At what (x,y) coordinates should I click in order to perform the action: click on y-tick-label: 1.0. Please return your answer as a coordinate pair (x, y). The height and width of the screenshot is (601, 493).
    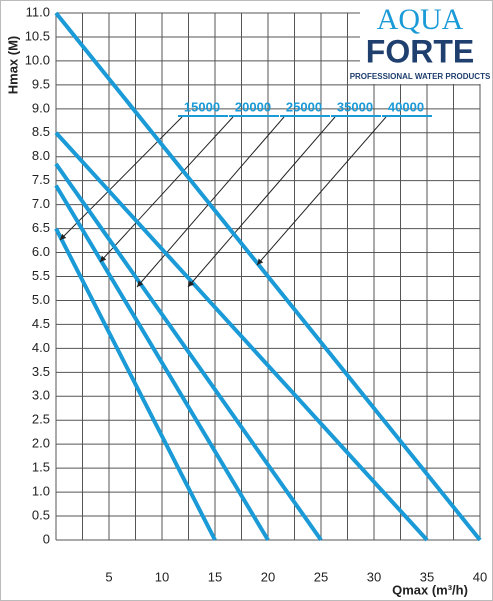
    Looking at the image, I should click on (41, 491).